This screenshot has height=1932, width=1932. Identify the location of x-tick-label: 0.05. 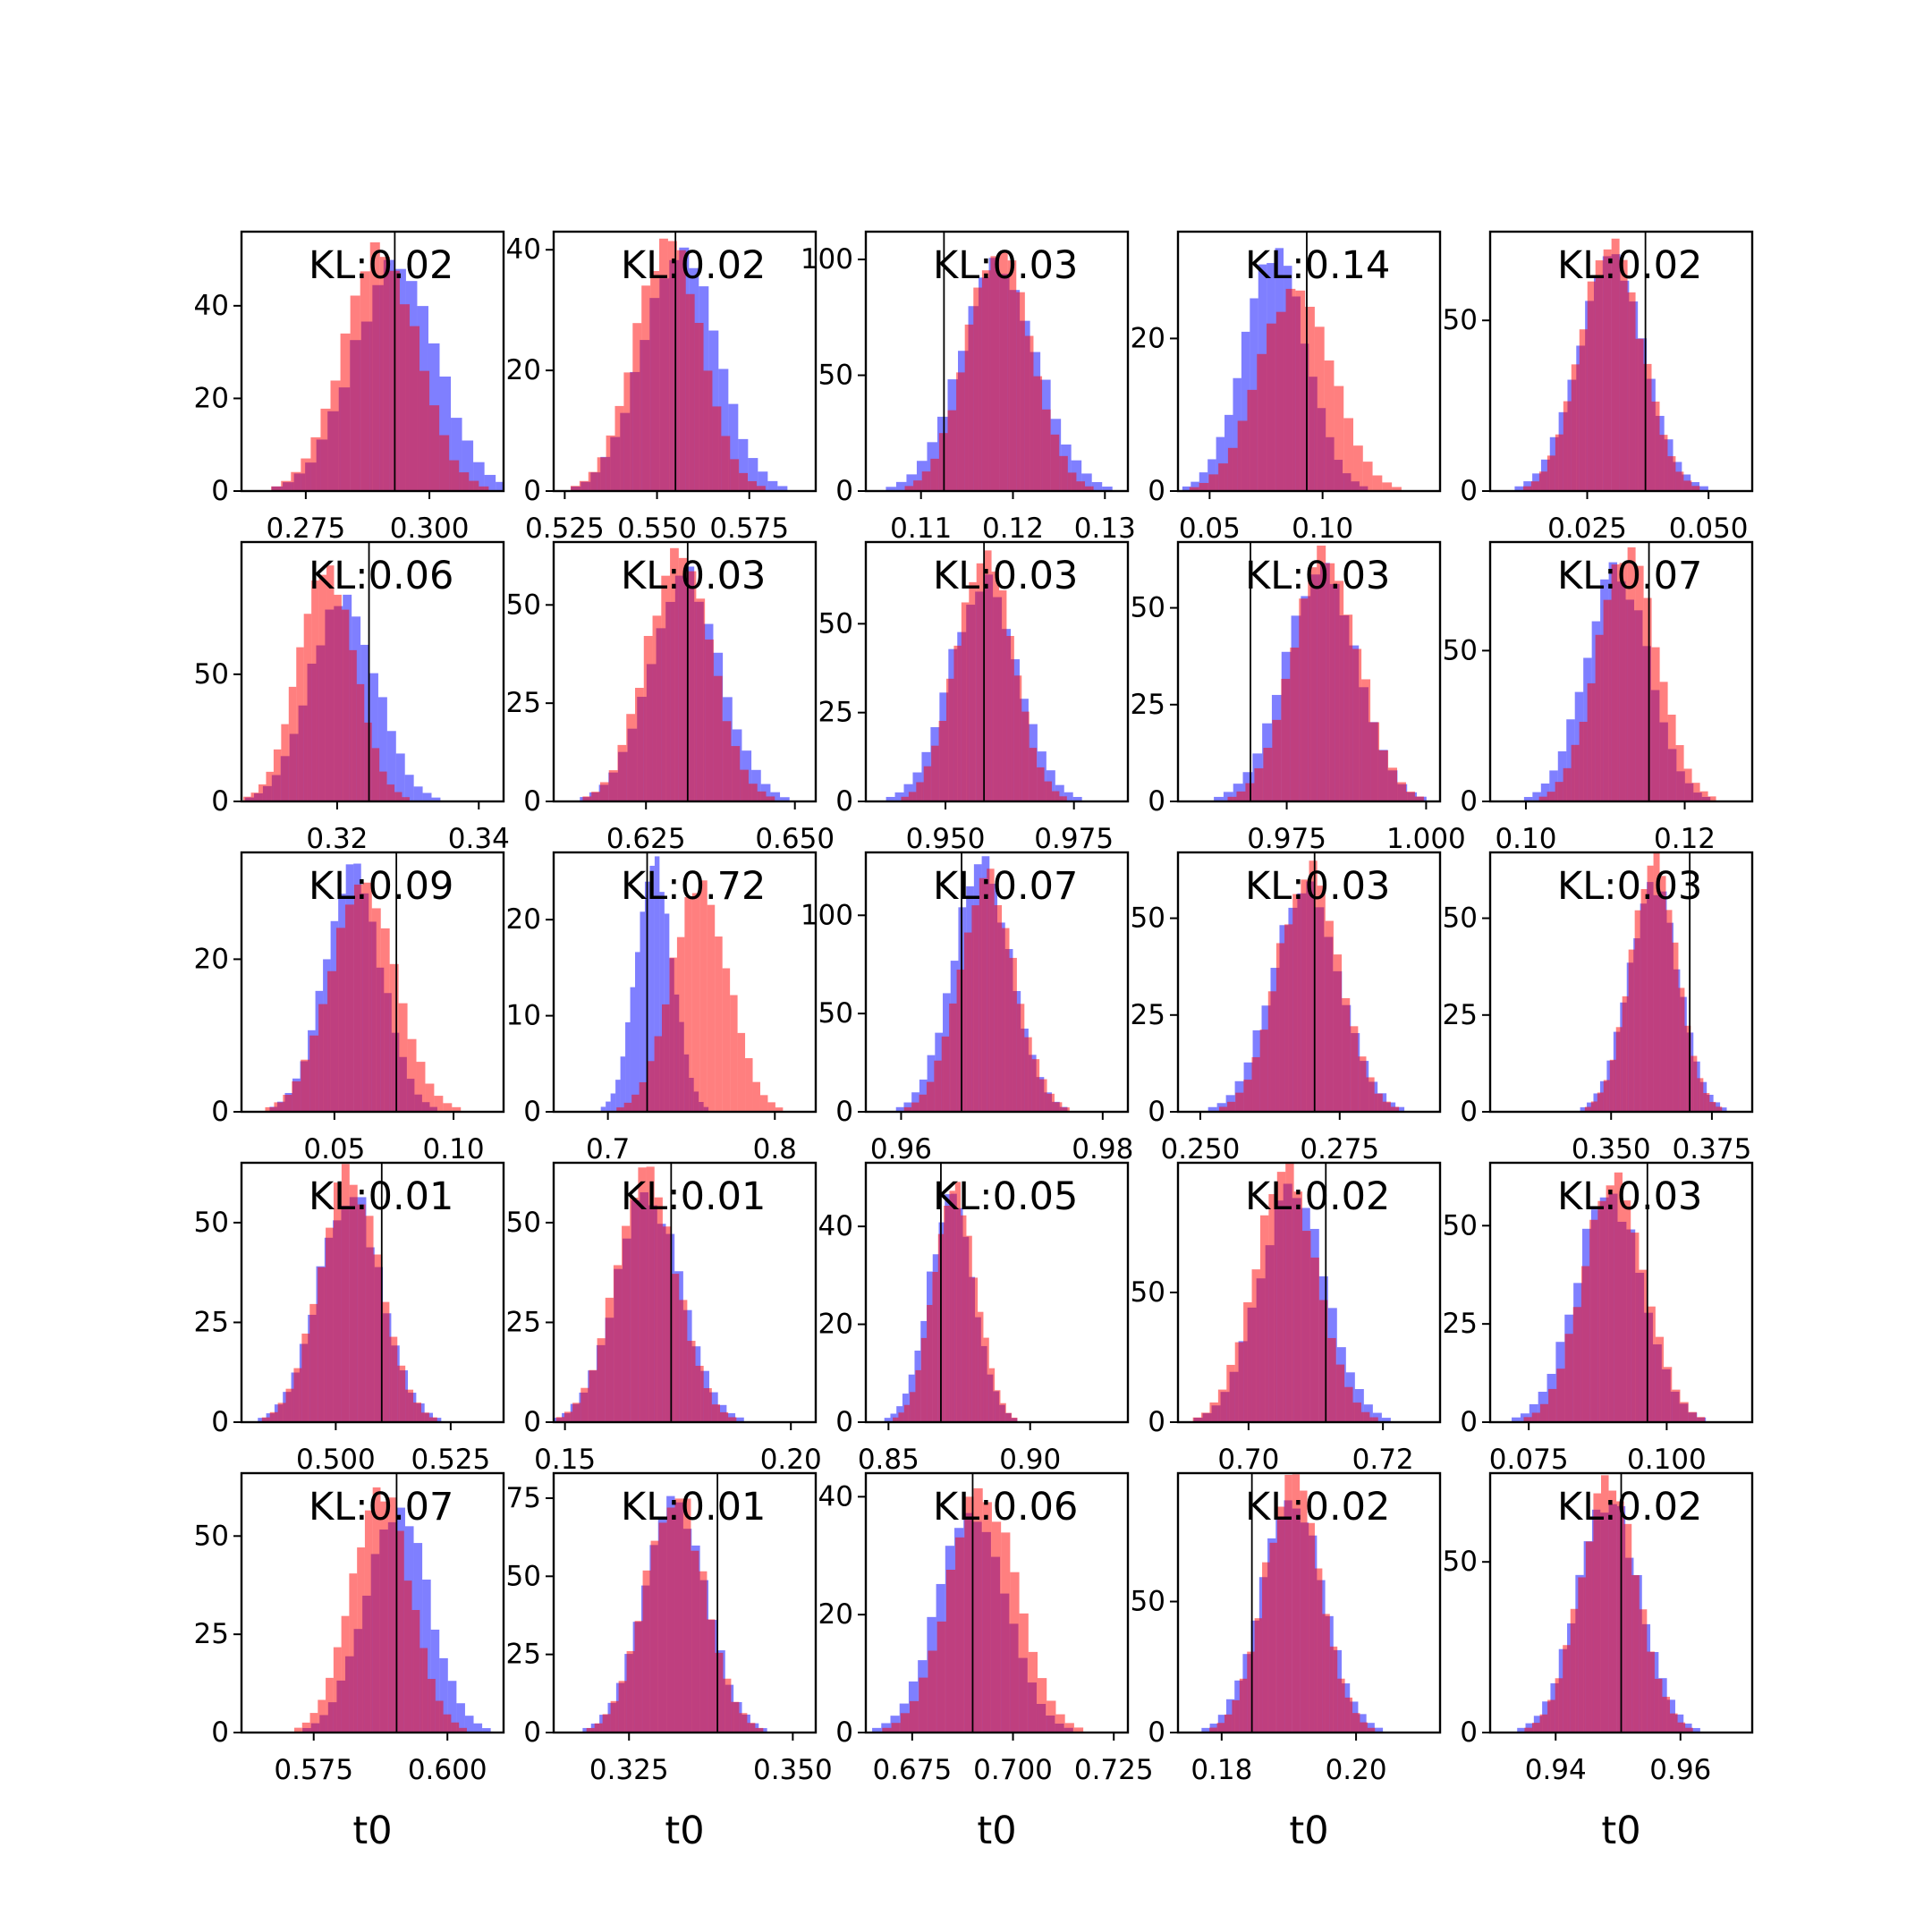
(1210, 529).